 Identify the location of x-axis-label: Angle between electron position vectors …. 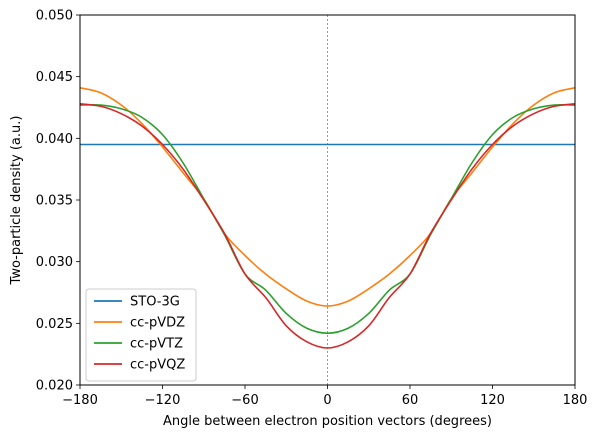
(327, 421).